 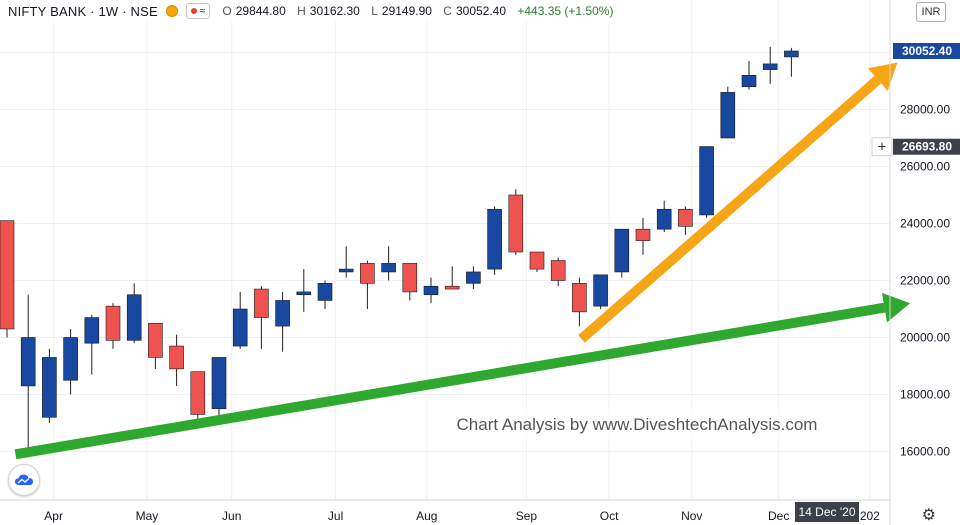 What do you see at coordinates (925, 281) in the screenshot?
I see `y-tick-label: 22000.00` at bounding box center [925, 281].